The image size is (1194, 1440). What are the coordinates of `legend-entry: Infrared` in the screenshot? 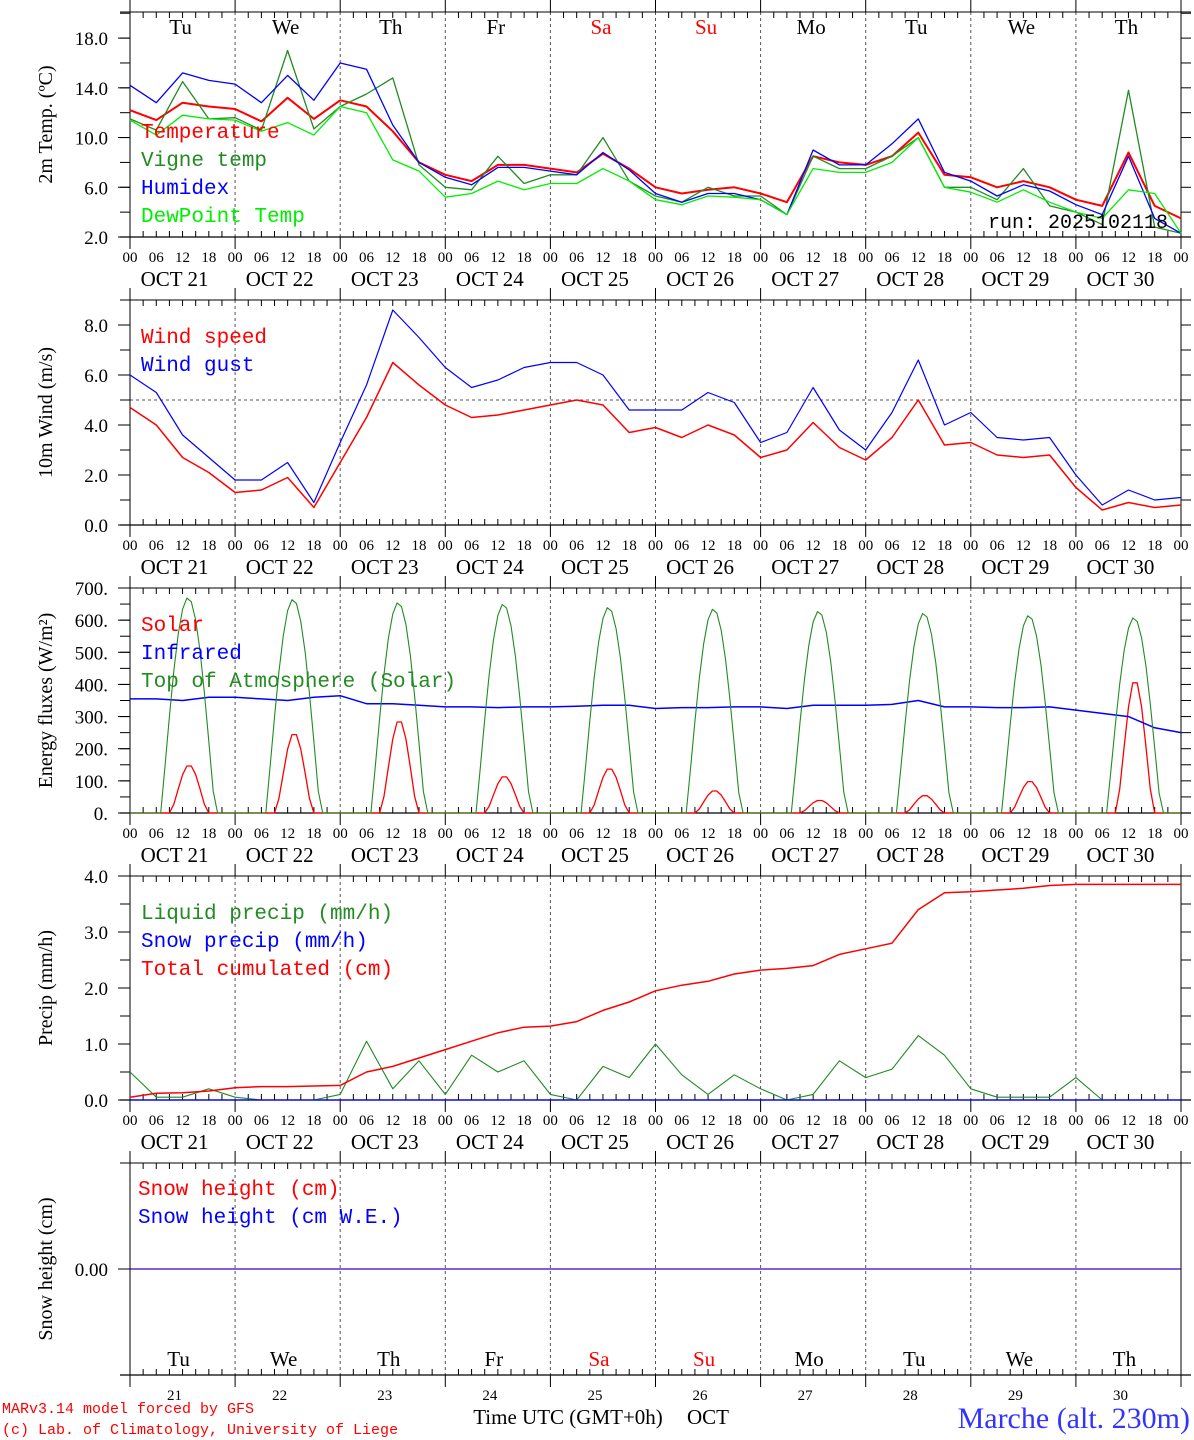 It's located at (191, 654).